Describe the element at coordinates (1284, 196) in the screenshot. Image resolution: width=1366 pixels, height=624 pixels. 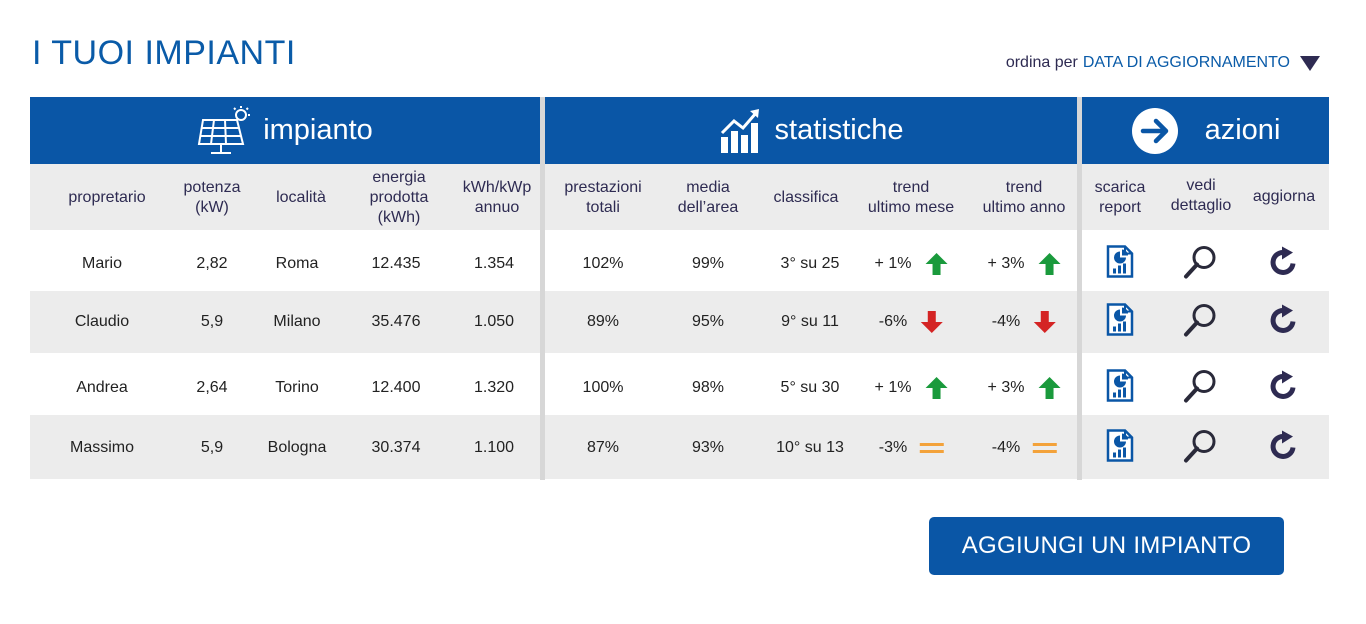
I see `header-aggiorna: aggiorna` at that location.